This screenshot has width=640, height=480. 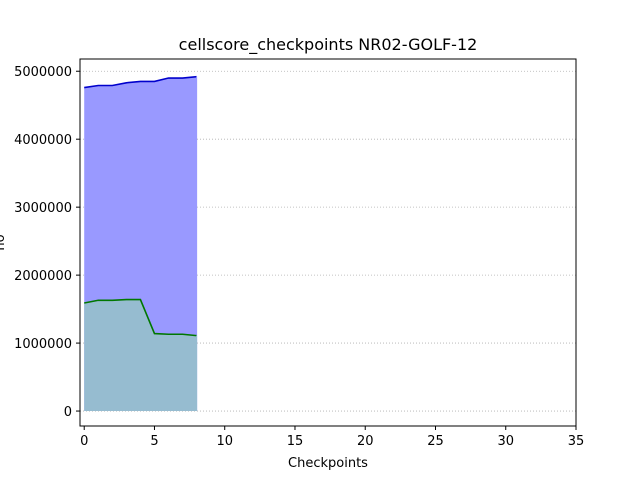 What do you see at coordinates (43, 276) in the screenshot?
I see `y-tick-label: 2000000` at bounding box center [43, 276].